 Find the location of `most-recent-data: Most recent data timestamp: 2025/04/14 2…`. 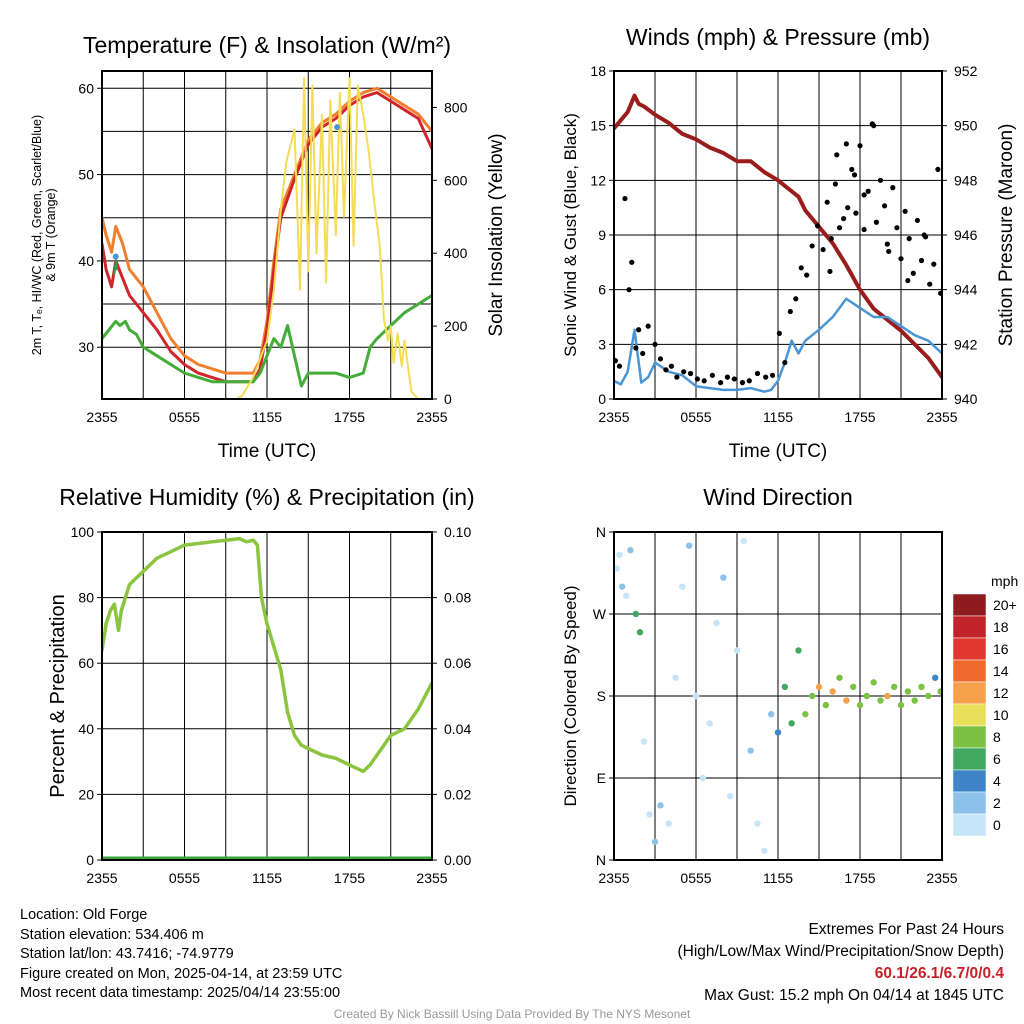

most-recent-data: Most recent data timestamp: 2025/04/14 2… is located at coordinates (180, 993).